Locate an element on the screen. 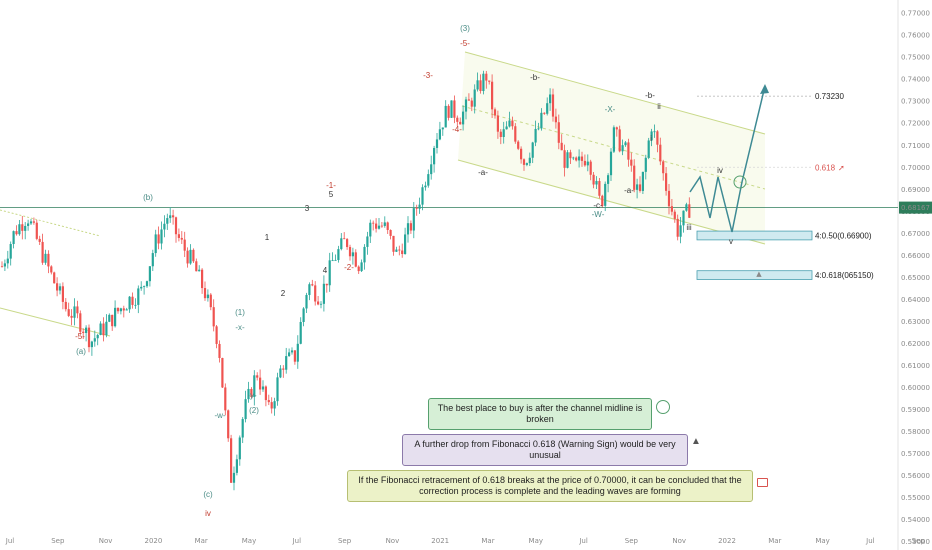  wave-label: -x- is located at coordinates (240, 327).